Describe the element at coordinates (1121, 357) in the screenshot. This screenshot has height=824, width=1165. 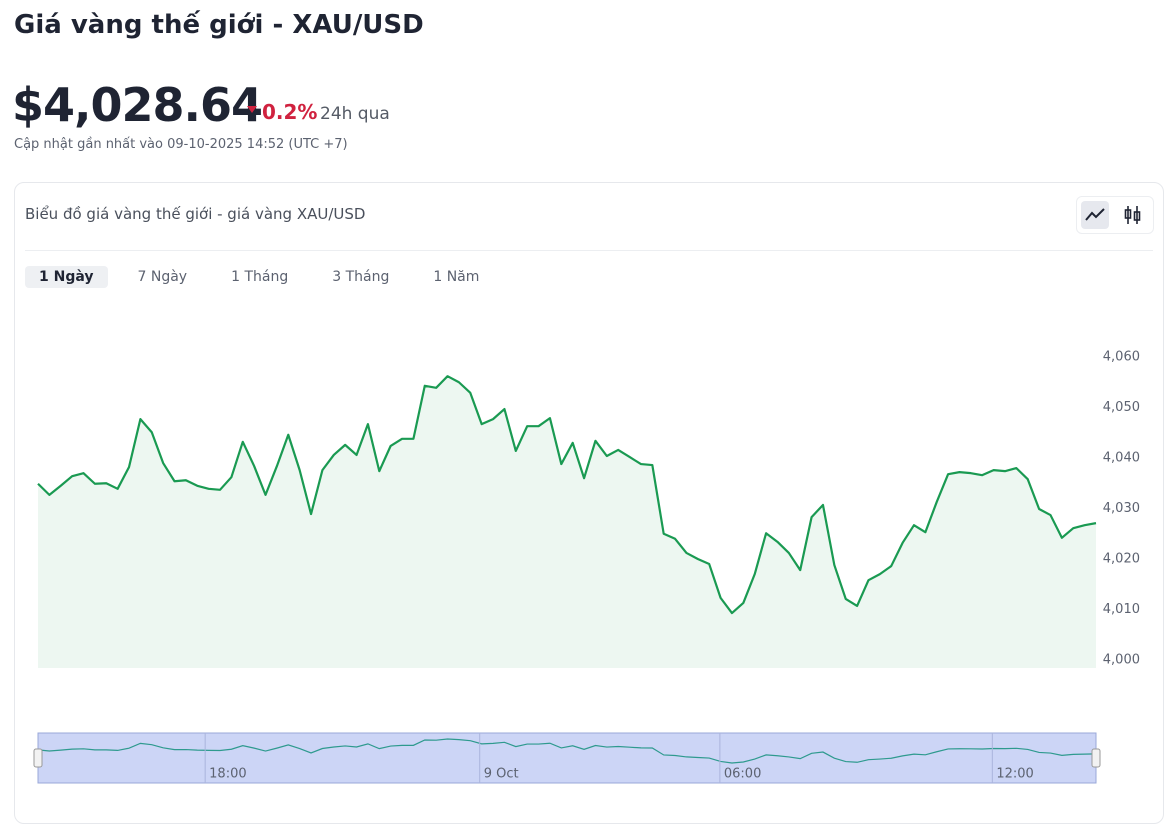
I see `y-tick-label: 4,060` at that location.